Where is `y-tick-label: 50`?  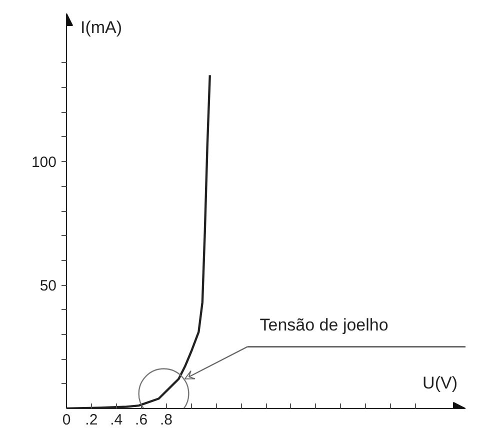
y-tick-label: 50 is located at coordinates (48, 286).